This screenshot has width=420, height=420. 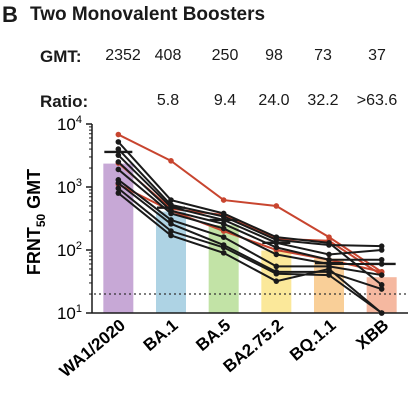 What do you see at coordinates (148, 14) in the screenshot?
I see `panel-title: Two Monovalent Boosters` at bounding box center [148, 14].